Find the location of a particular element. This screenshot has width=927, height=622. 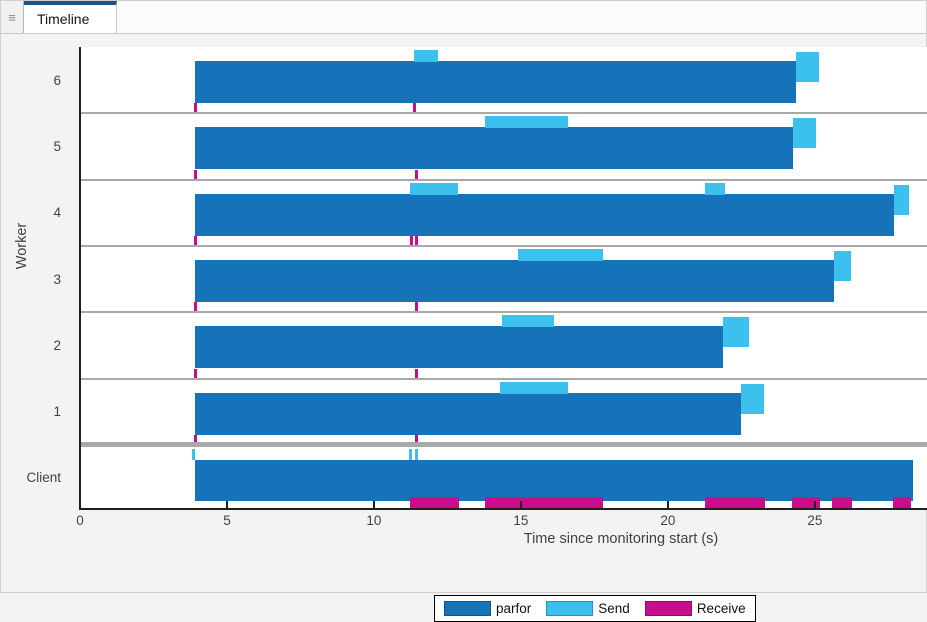

row-label-2: 2 is located at coordinates (57, 345).